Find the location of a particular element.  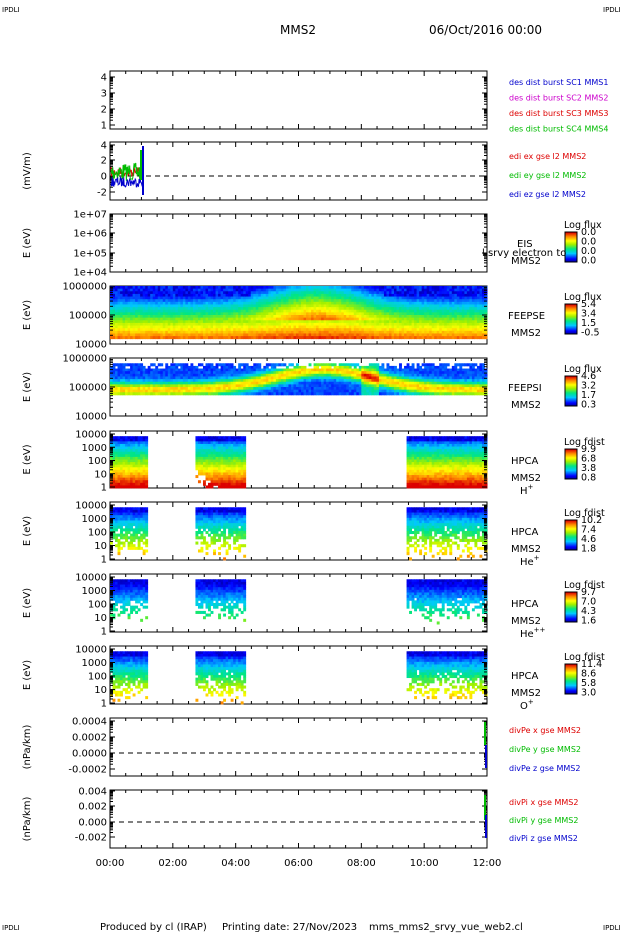

y-tick-label: 100000 is located at coordinates (88, 316).